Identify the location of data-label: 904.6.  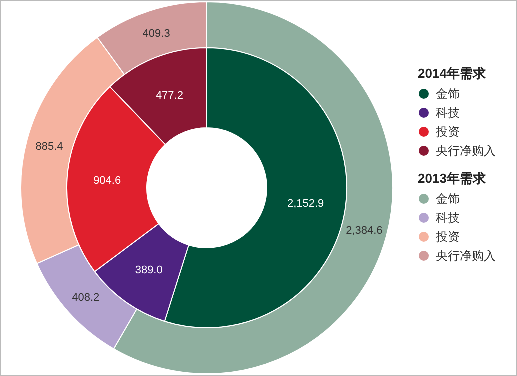
(108, 180).